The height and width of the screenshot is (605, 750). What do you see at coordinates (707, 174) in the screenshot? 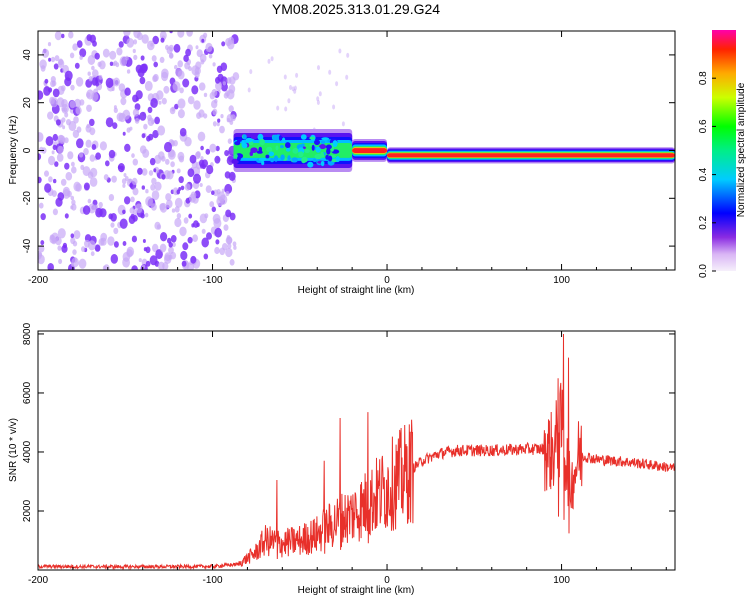
I see `colorbar-ticks: 0.0 0.2 0.4 0.6 0.8` at bounding box center [707, 174].